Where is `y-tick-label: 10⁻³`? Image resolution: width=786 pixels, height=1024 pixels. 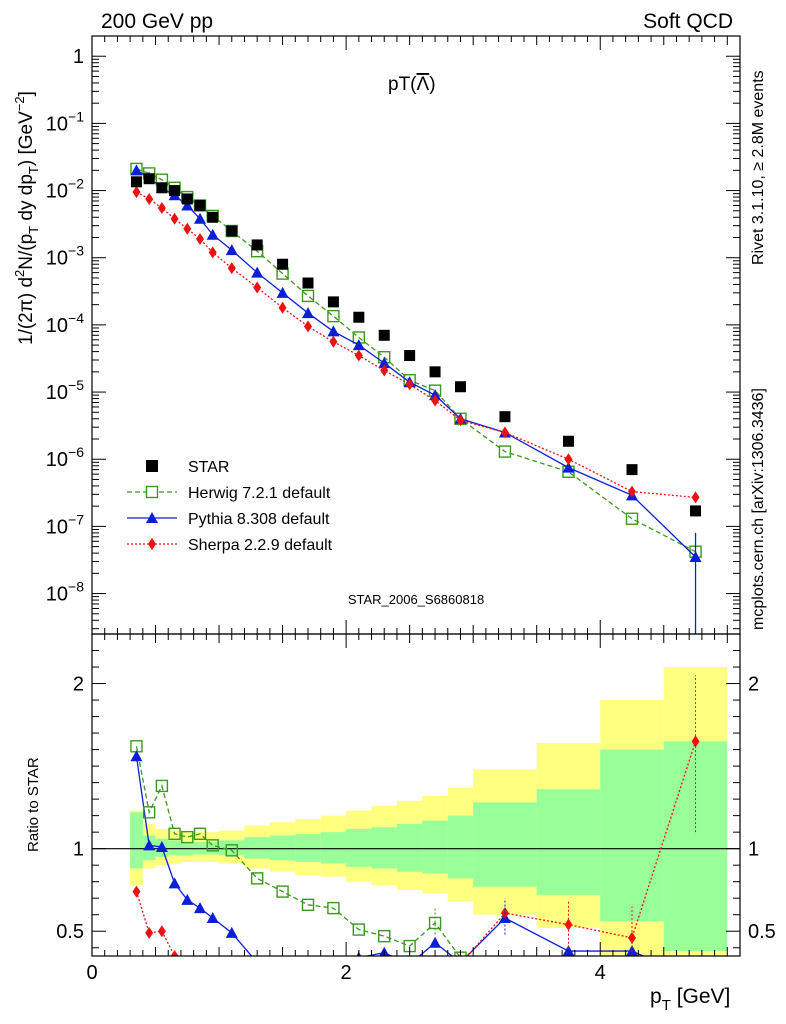
y-tick-label: 10⁻³ is located at coordinates (65, 256).